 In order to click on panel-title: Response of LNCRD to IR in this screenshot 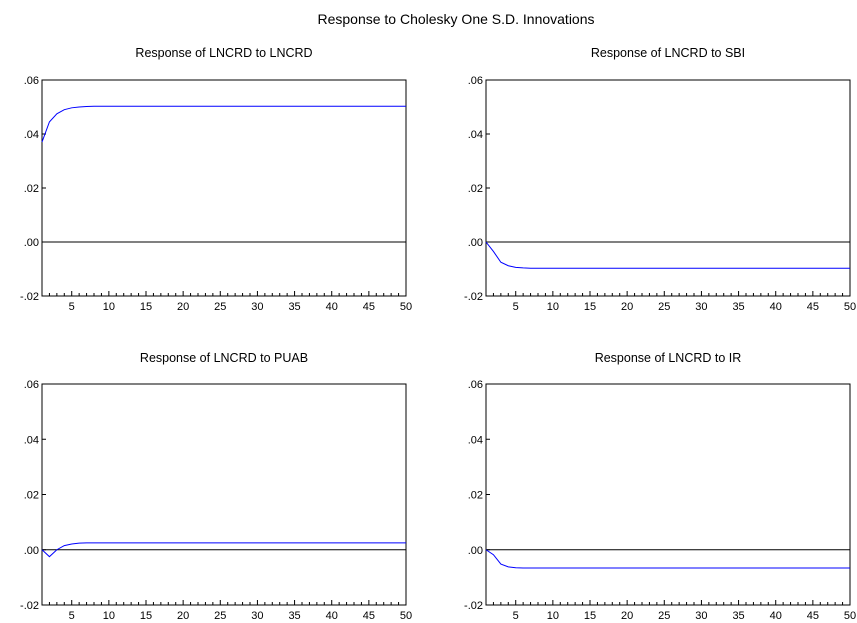, I will do `click(668, 358)`.